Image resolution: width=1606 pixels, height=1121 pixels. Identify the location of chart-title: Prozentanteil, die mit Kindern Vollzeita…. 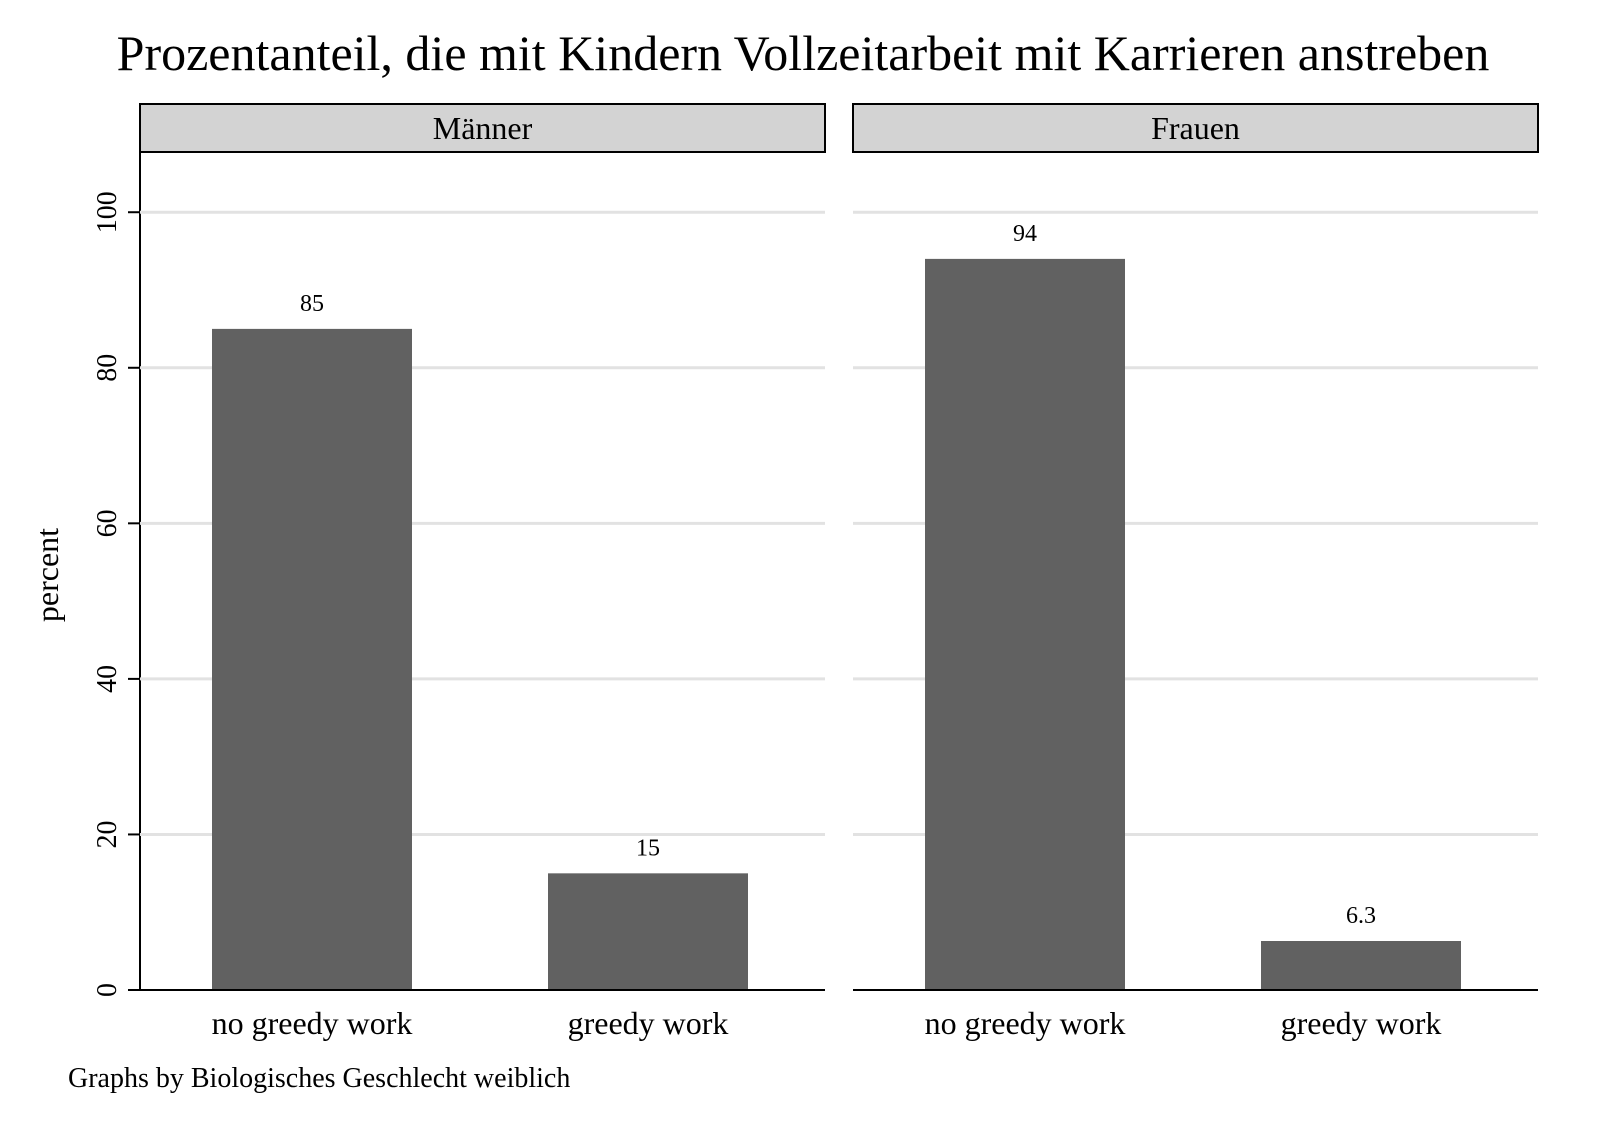
(803, 53).